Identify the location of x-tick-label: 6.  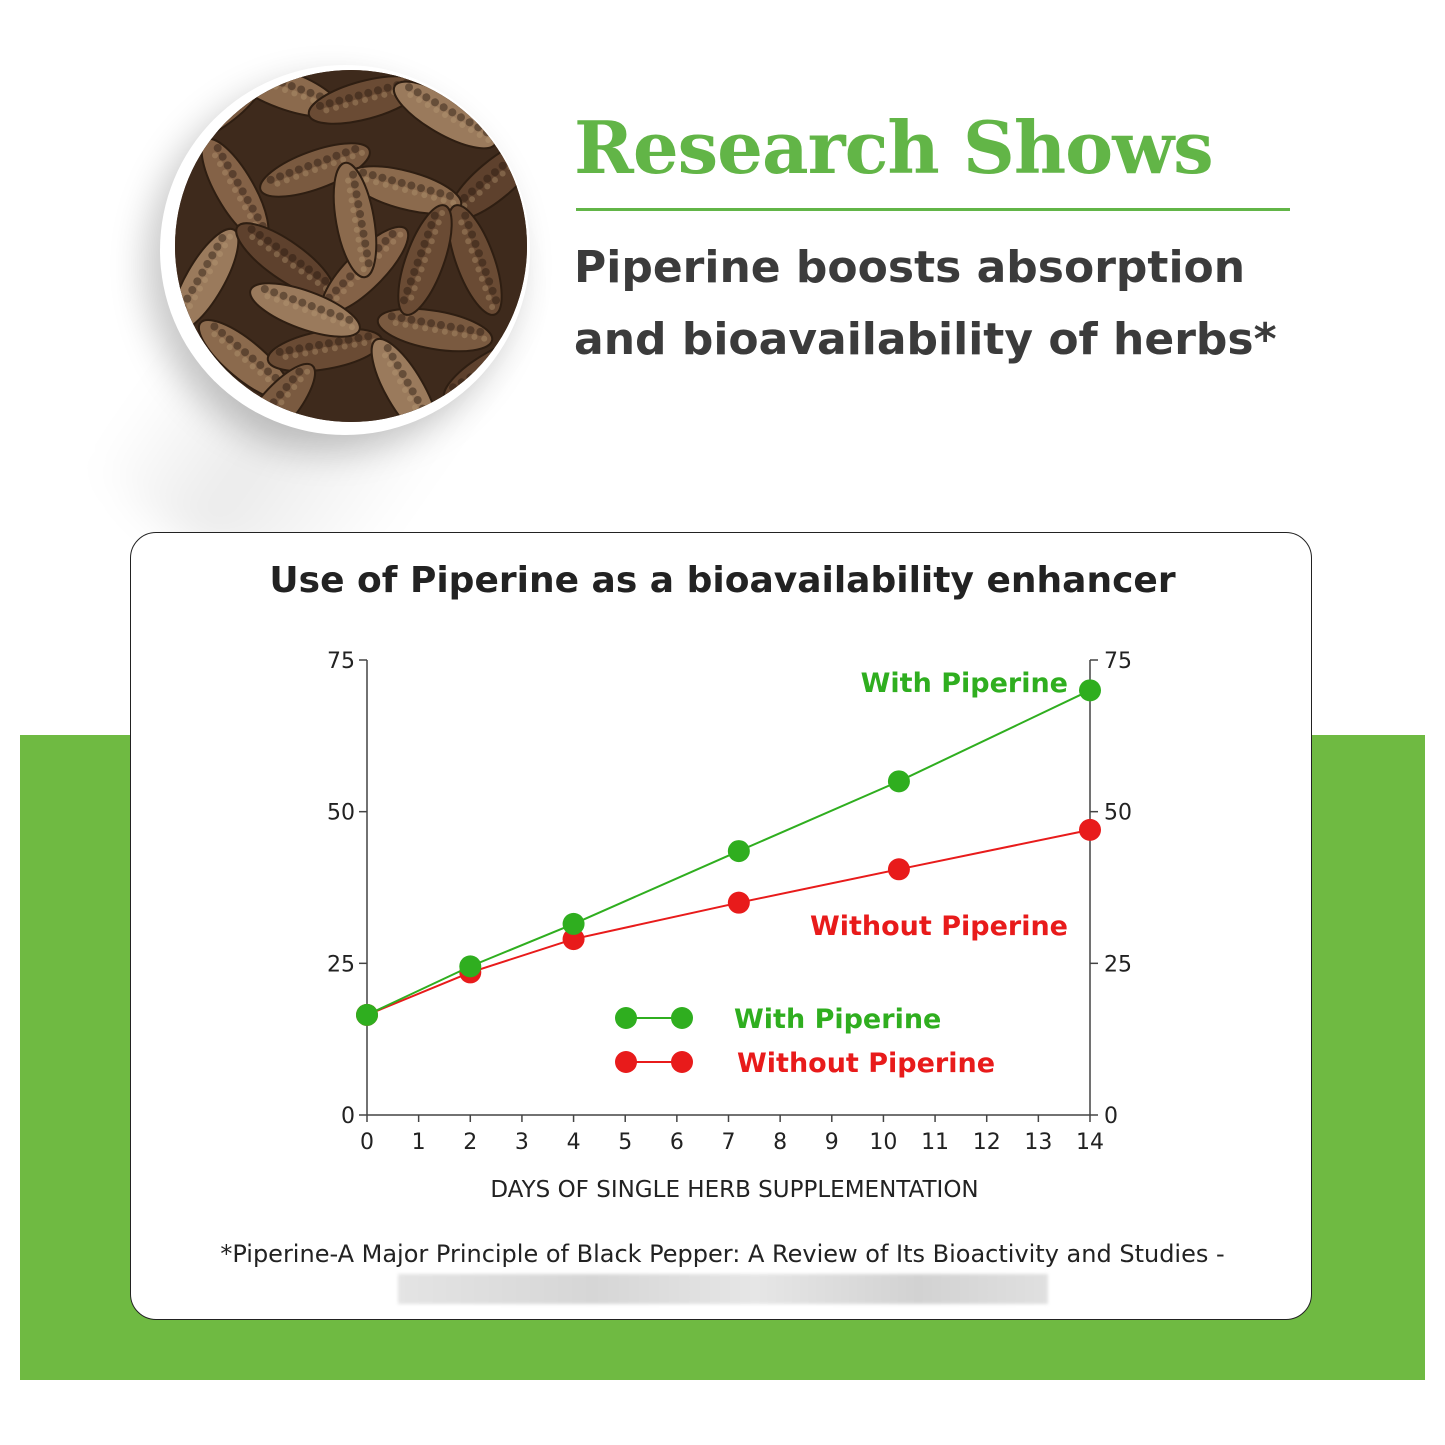
(677, 1142).